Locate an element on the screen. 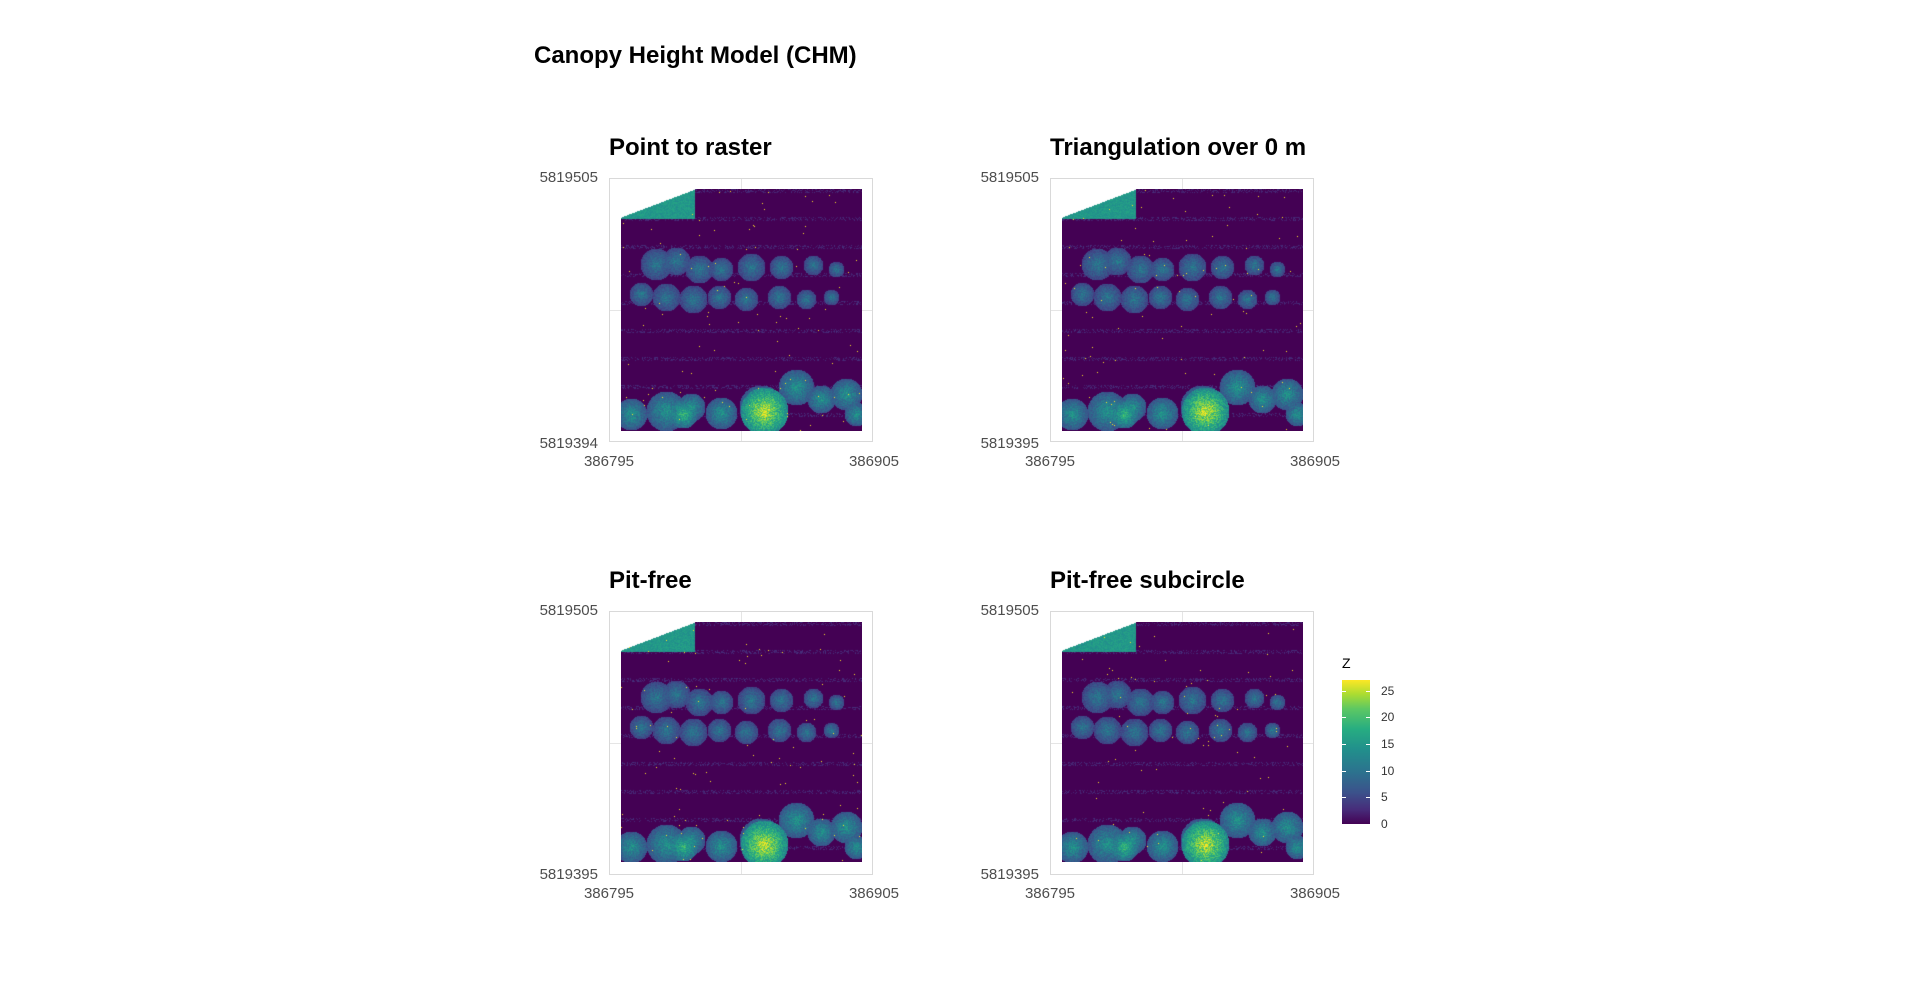 The height and width of the screenshot is (991, 1920). page-title: Canopy Height Model (CHM) is located at coordinates (695, 55).